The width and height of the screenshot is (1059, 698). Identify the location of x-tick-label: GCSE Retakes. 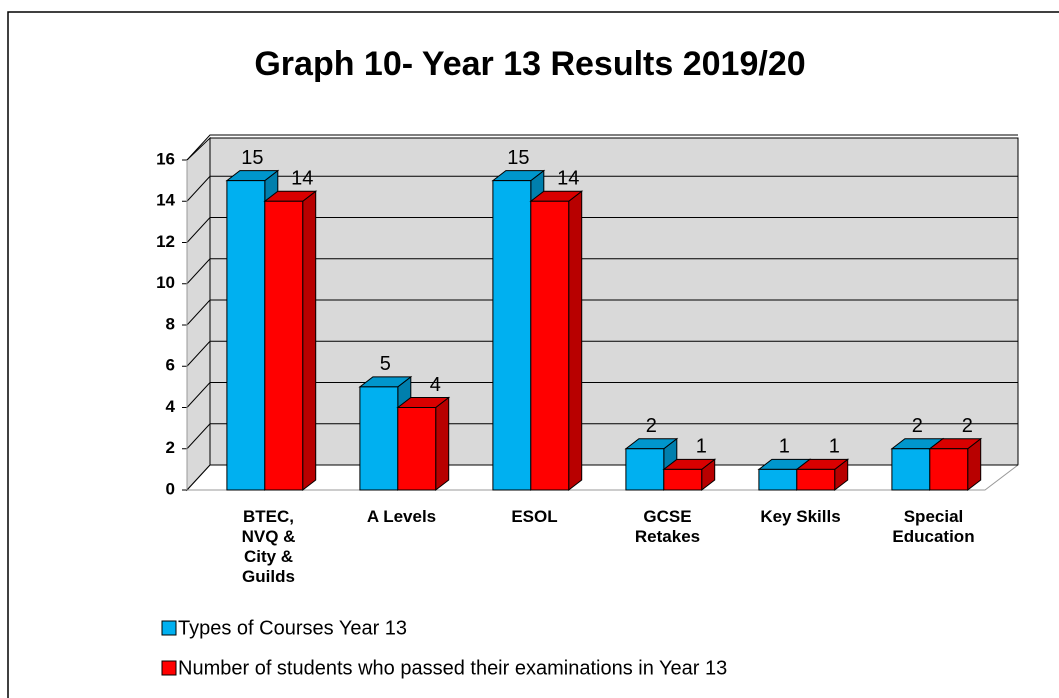
(667, 526).